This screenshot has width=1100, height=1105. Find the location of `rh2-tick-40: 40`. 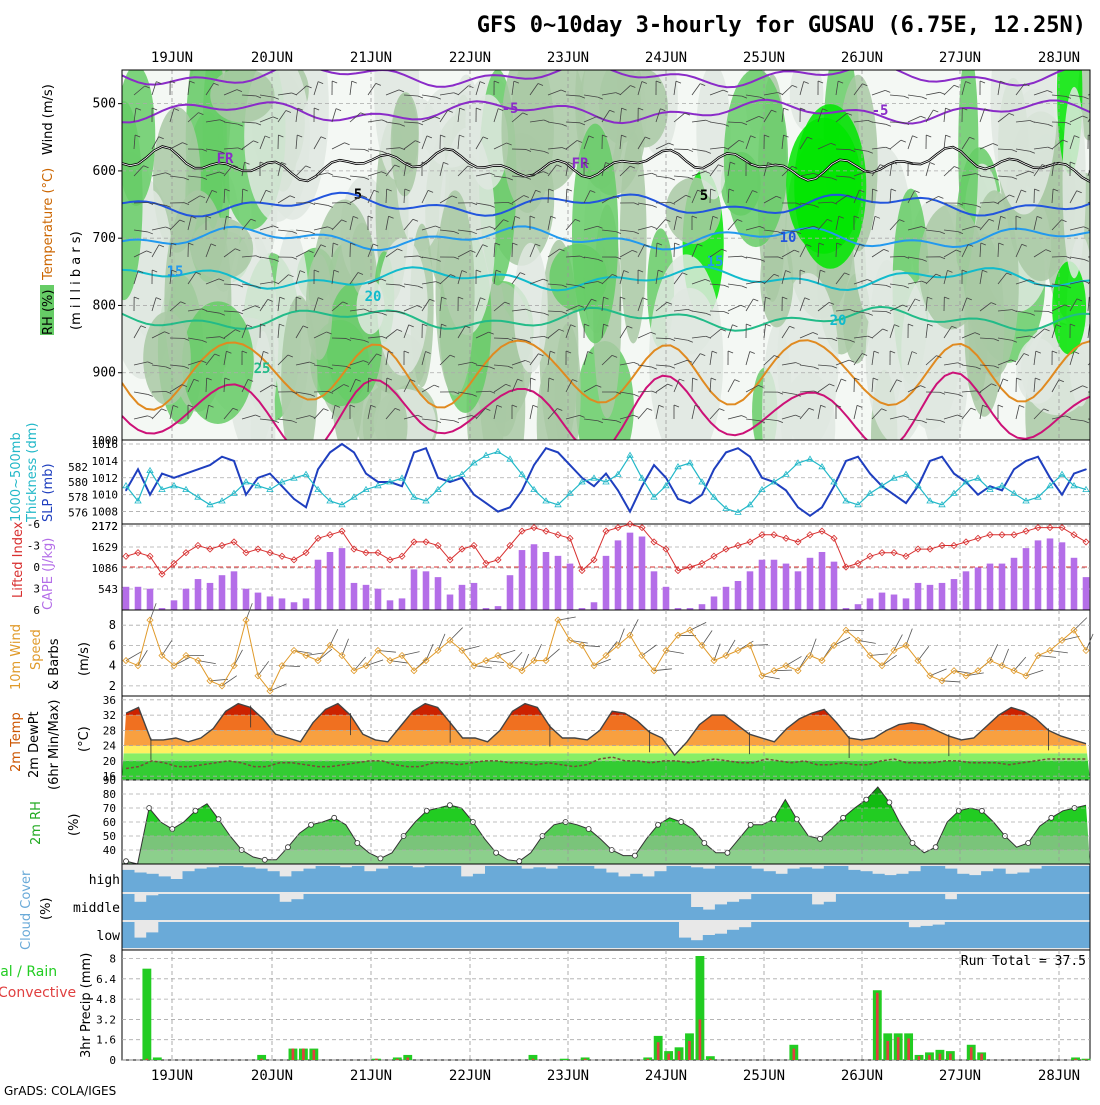

rh2-tick-40: 40 is located at coordinates (109, 850).